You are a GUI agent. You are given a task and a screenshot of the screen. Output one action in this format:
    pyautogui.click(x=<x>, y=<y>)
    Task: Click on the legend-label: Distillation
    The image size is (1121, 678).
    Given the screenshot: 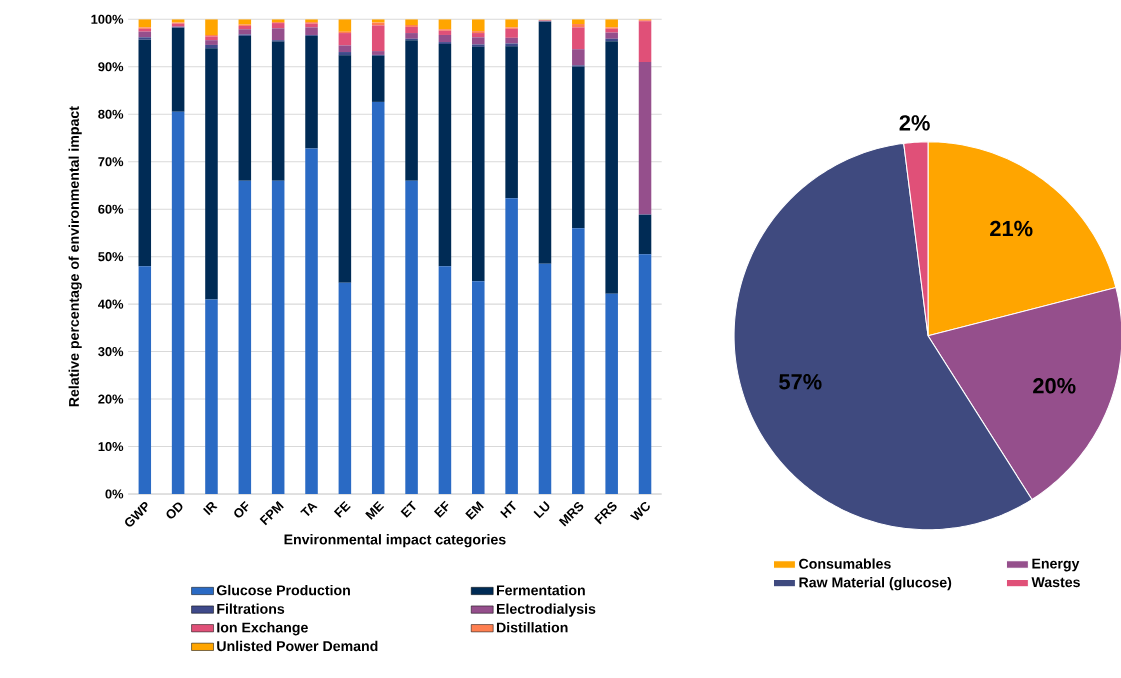 What is the action you would take?
    pyautogui.click(x=532, y=627)
    